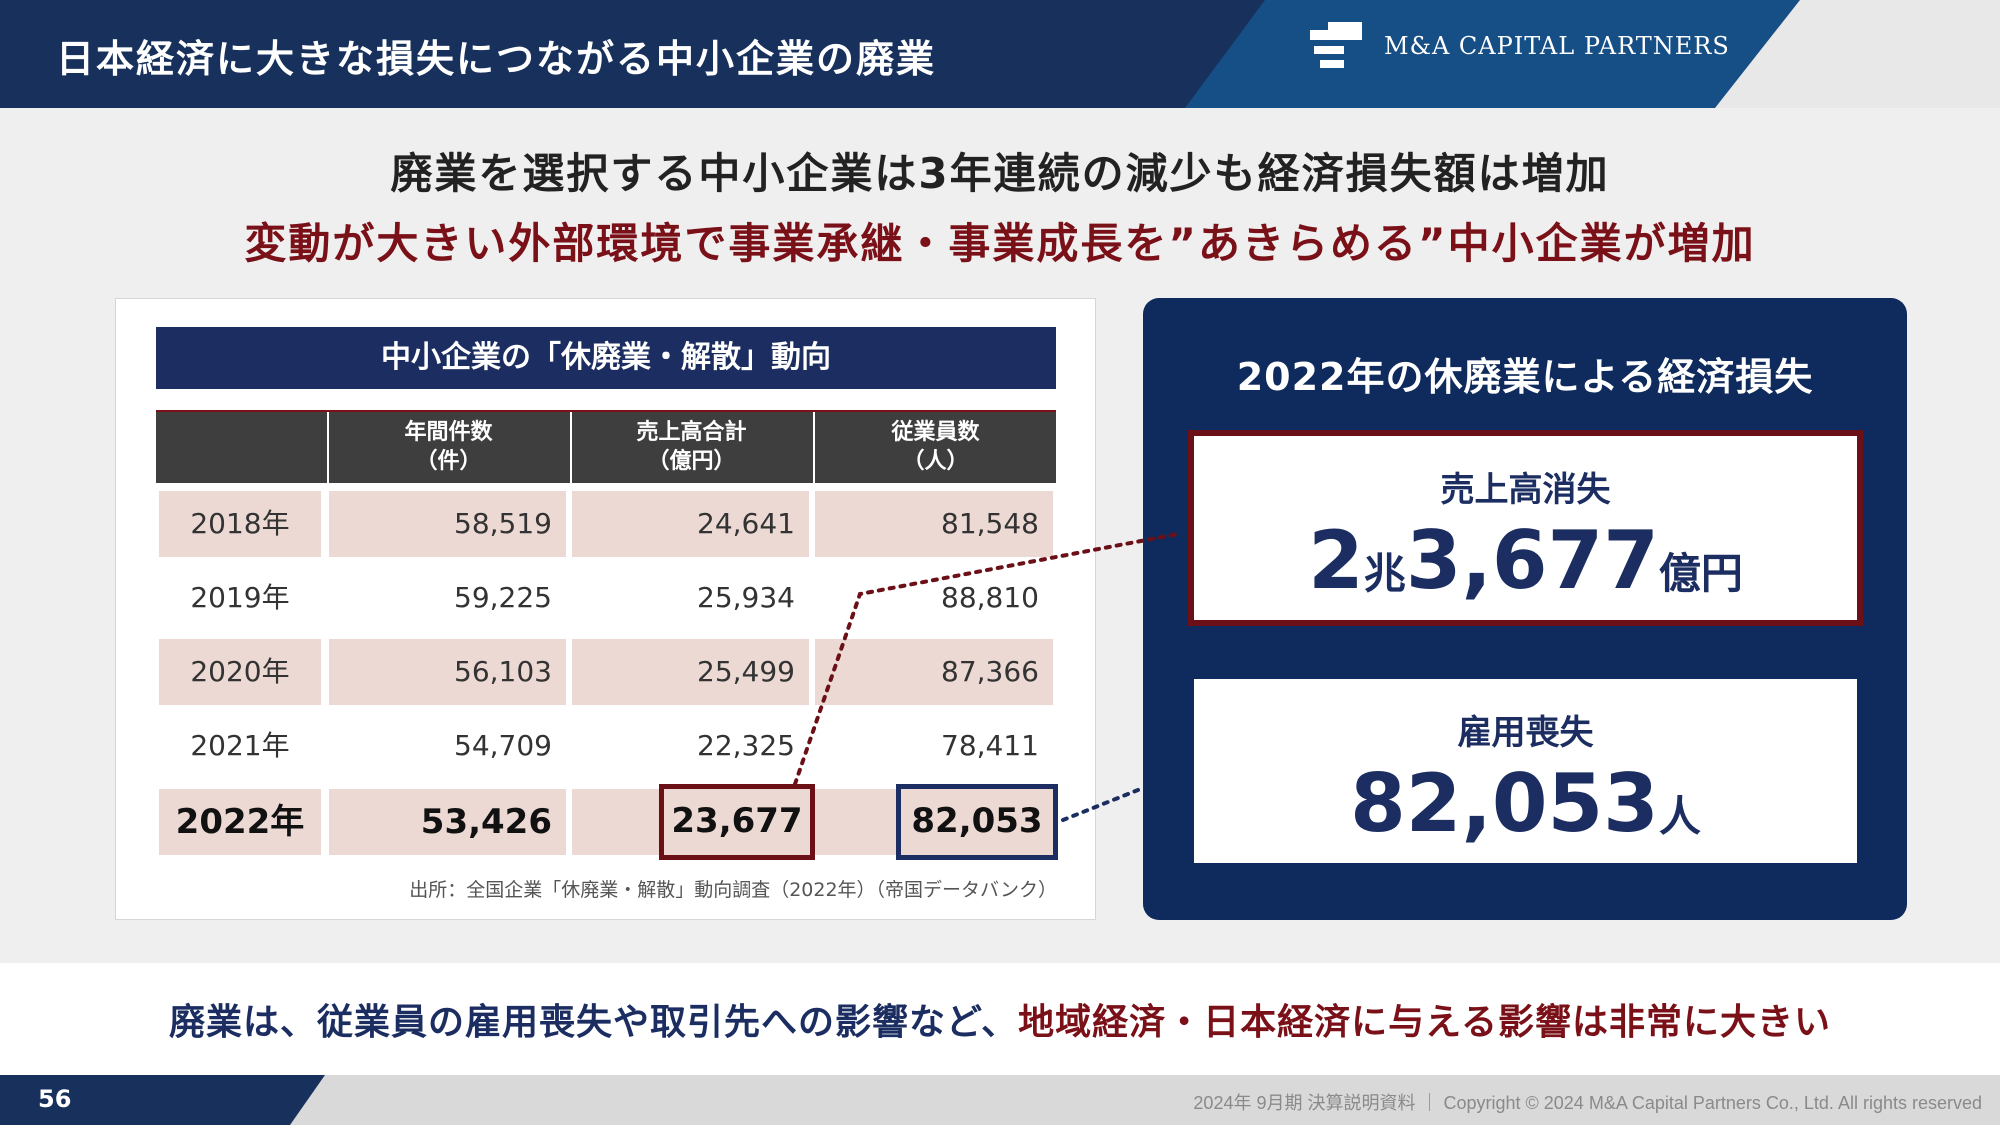  What do you see at coordinates (240, 446) in the screenshot?
I see `header-cell-year` at bounding box center [240, 446].